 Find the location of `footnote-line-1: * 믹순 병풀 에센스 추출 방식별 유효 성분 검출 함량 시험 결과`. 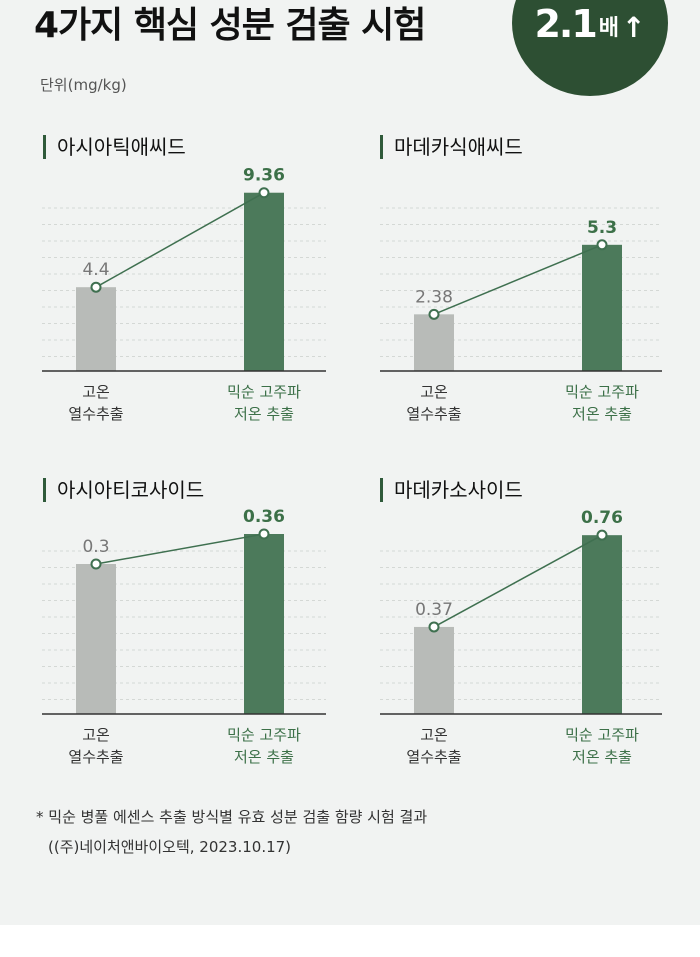

footnote-line-1: * 믹순 병풀 에센스 추출 방식별 유효 성분 검출 함량 시험 결과 is located at coordinates (232, 817).